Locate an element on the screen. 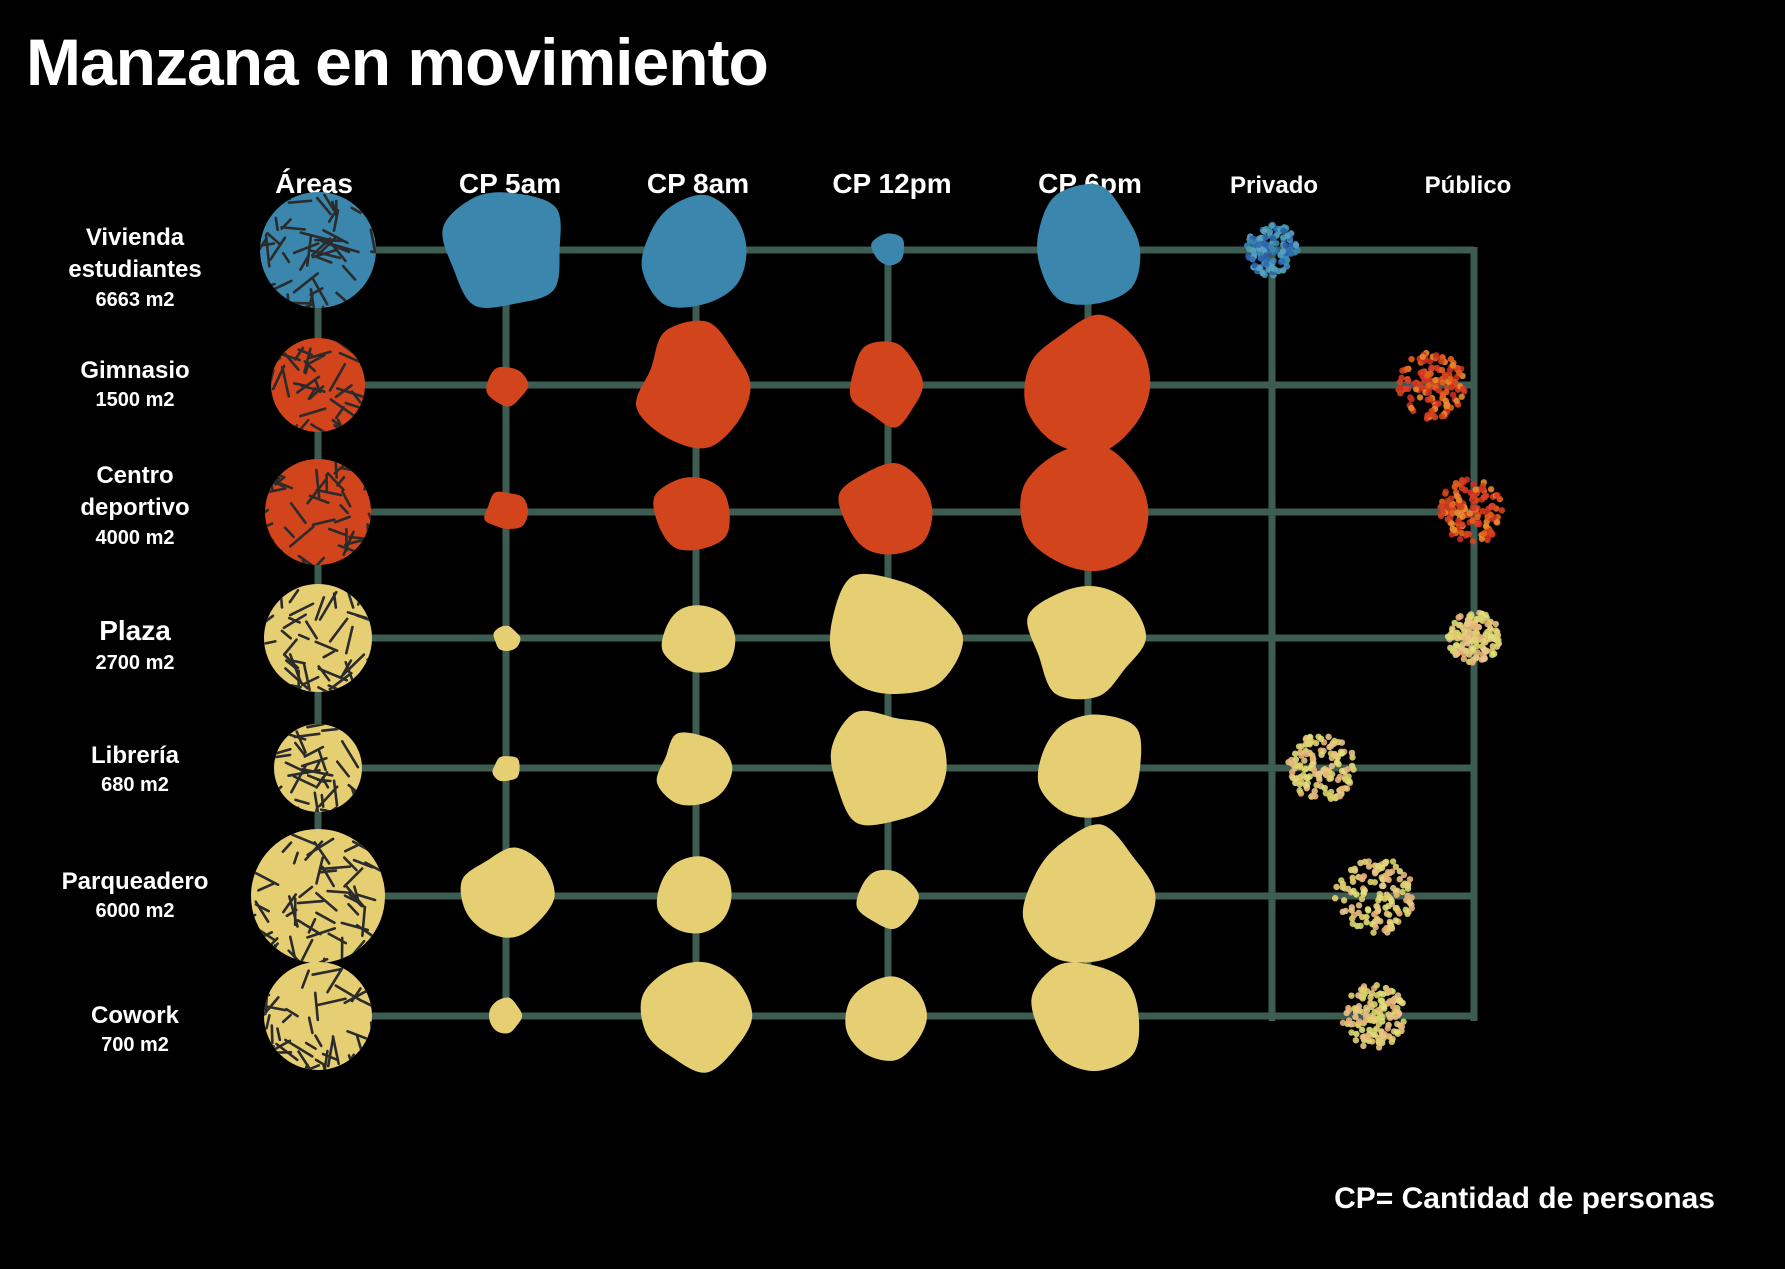  row-label-parqueadero: Parqueadero 6000 m2 is located at coordinates (135, 895).